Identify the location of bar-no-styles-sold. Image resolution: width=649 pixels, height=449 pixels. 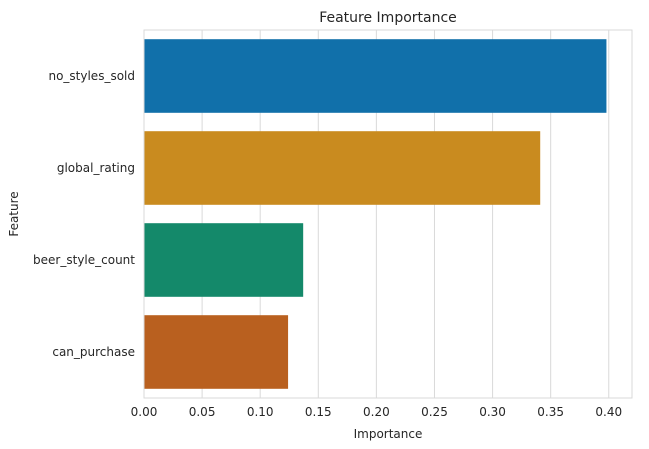
(375, 76).